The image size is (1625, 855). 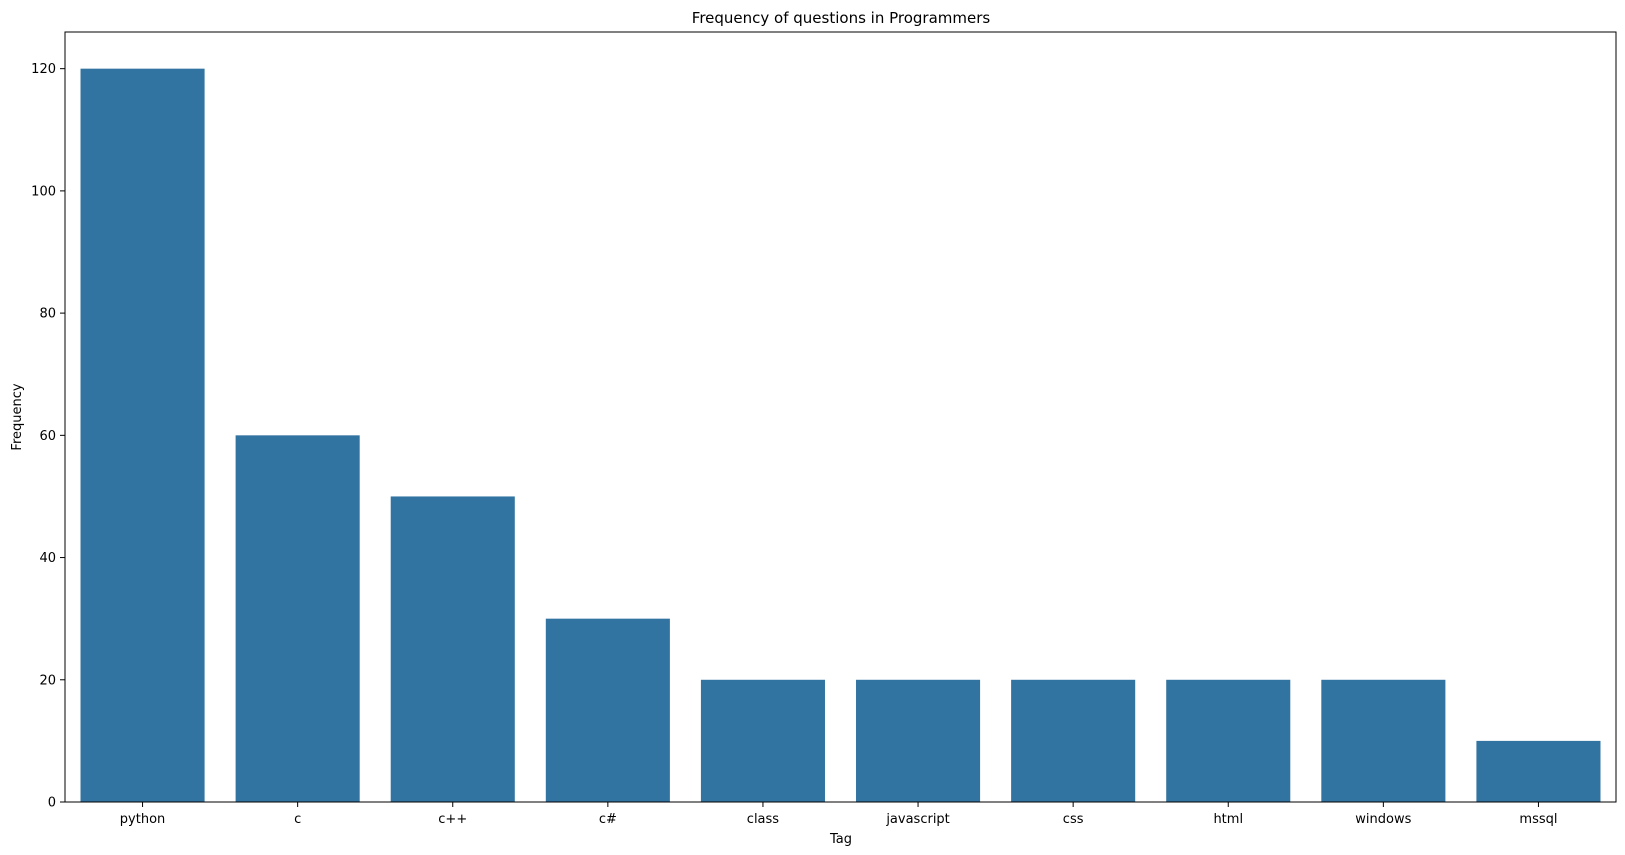 What do you see at coordinates (452, 819) in the screenshot?
I see `x-tick-label-c++: c++` at bounding box center [452, 819].